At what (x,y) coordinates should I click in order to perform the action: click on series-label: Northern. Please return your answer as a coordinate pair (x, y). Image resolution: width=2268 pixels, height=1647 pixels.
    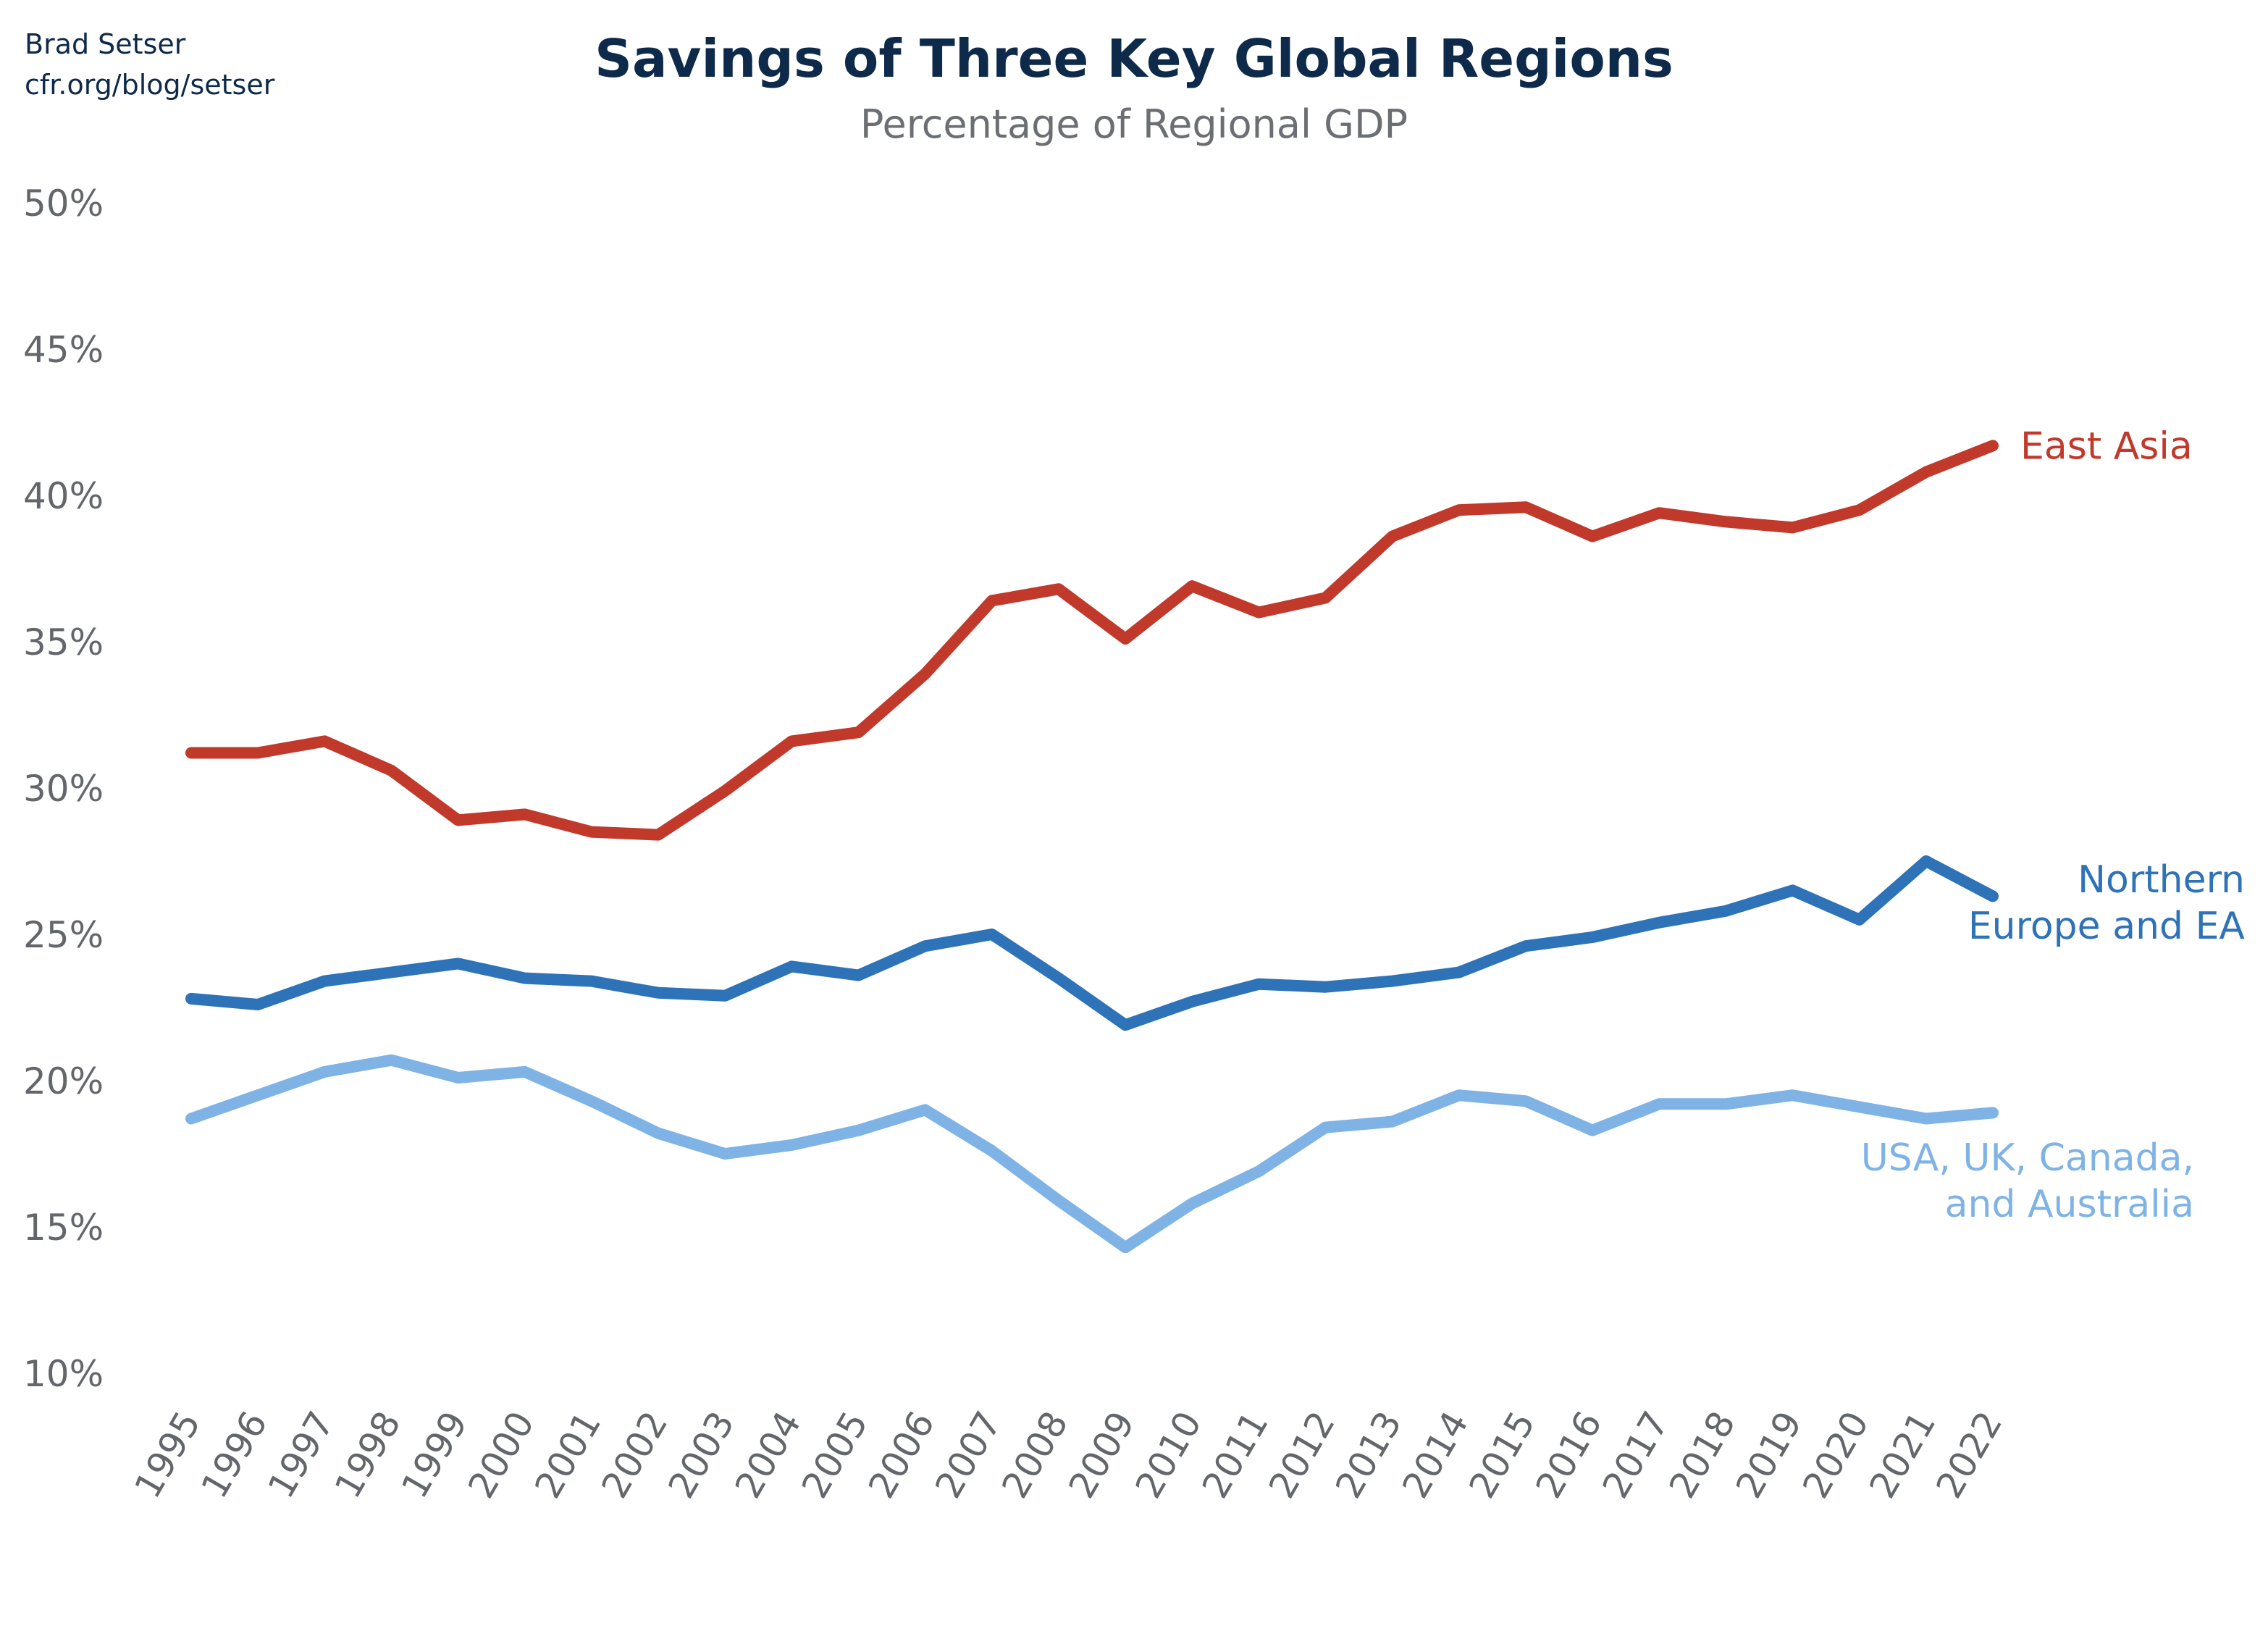
    Looking at the image, I should click on (2161, 880).